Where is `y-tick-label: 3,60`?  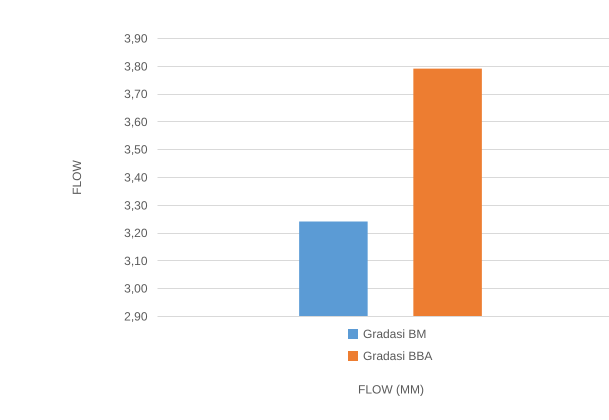 y-tick-label: 3,60 is located at coordinates (136, 121).